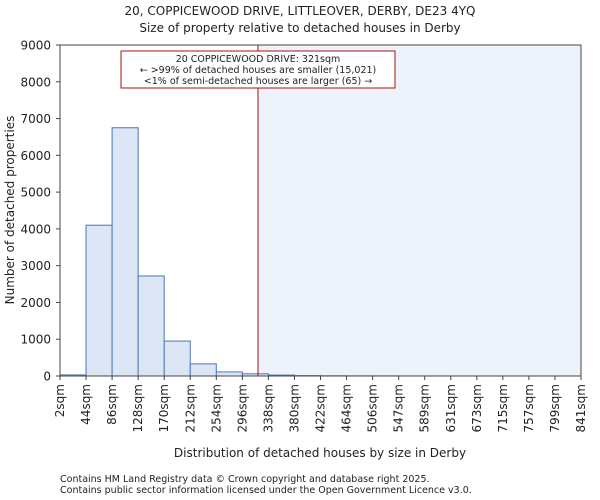 Image resolution: width=600 pixels, height=500 pixels. I want to click on y-tick-label: 9000, so click(35, 46).